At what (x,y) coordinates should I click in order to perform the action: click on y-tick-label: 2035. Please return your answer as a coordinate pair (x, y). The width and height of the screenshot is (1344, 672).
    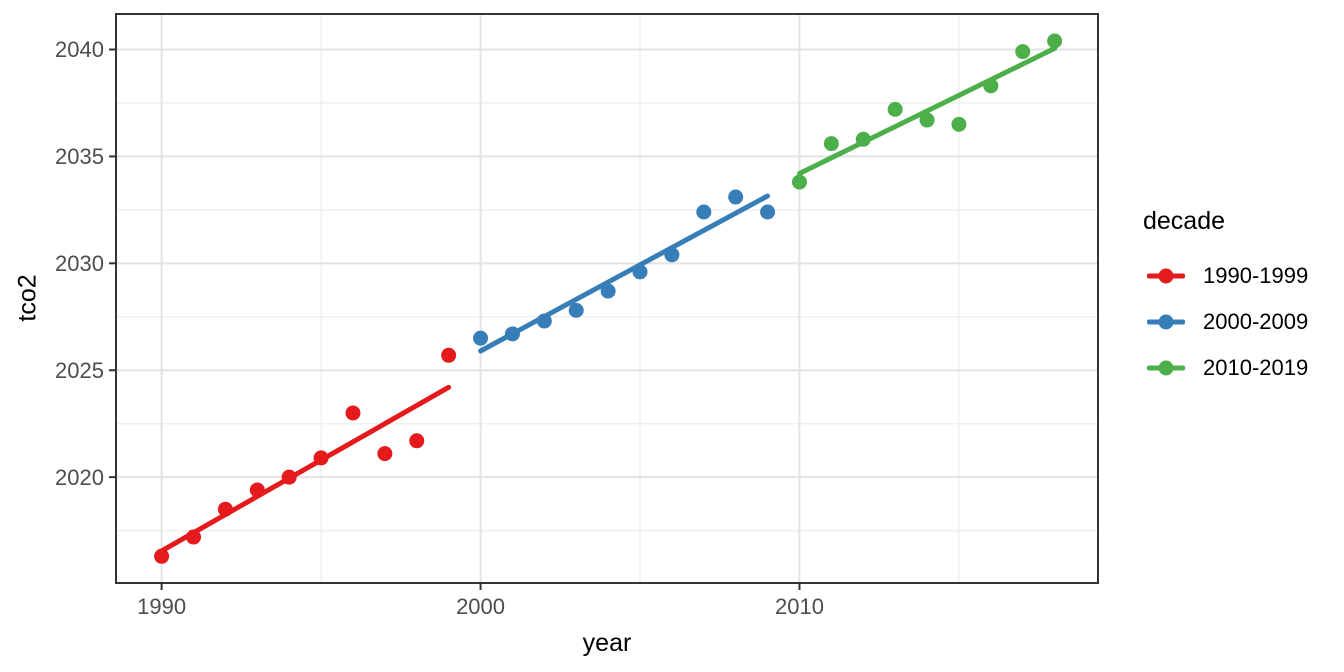
    Looking at the image, I should click on (79, 156).